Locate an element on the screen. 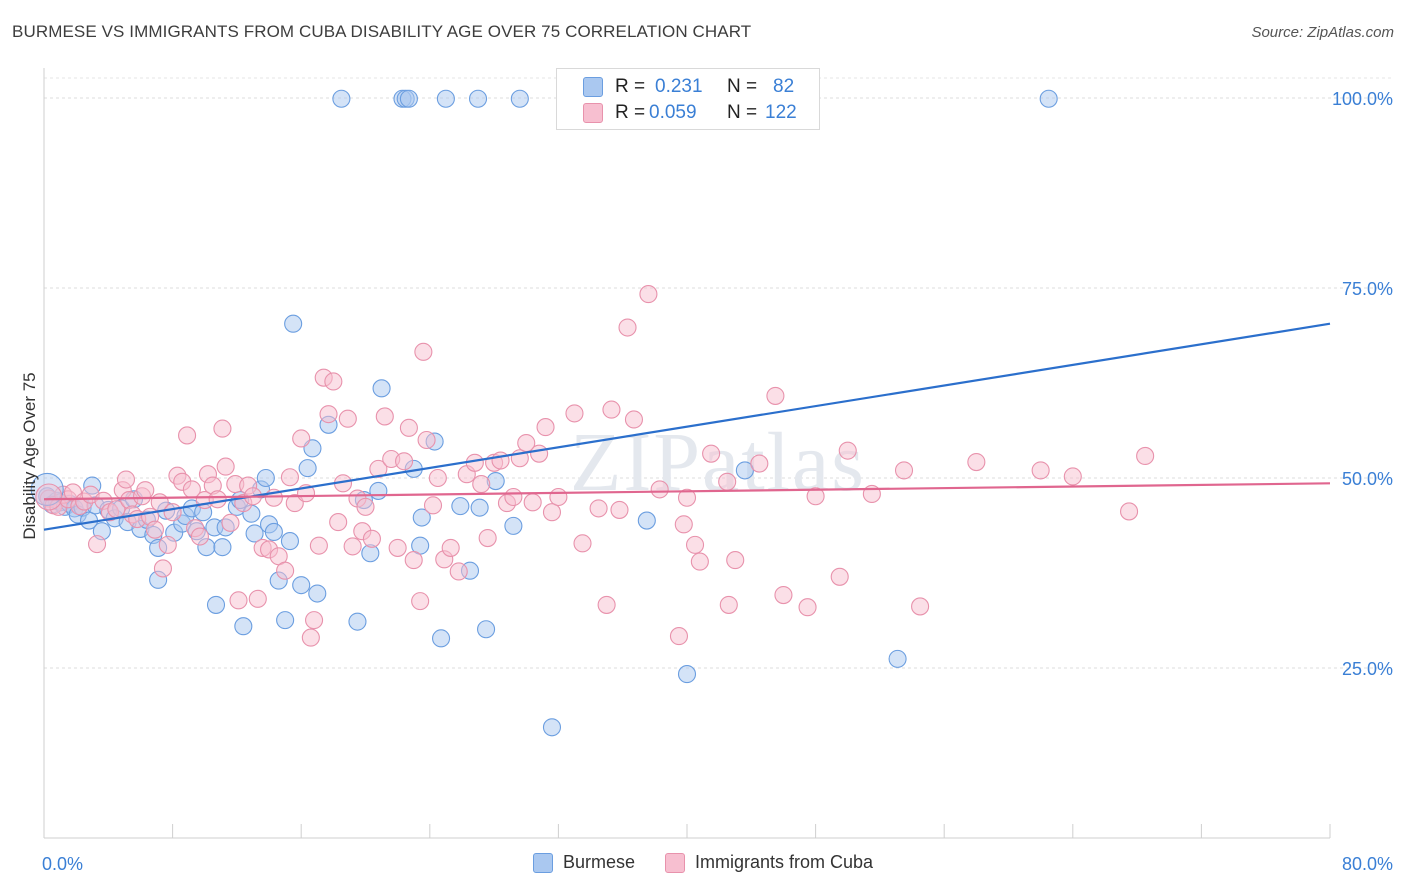  x-tick-label: 80.0% is located at coordinates (1367, 864).